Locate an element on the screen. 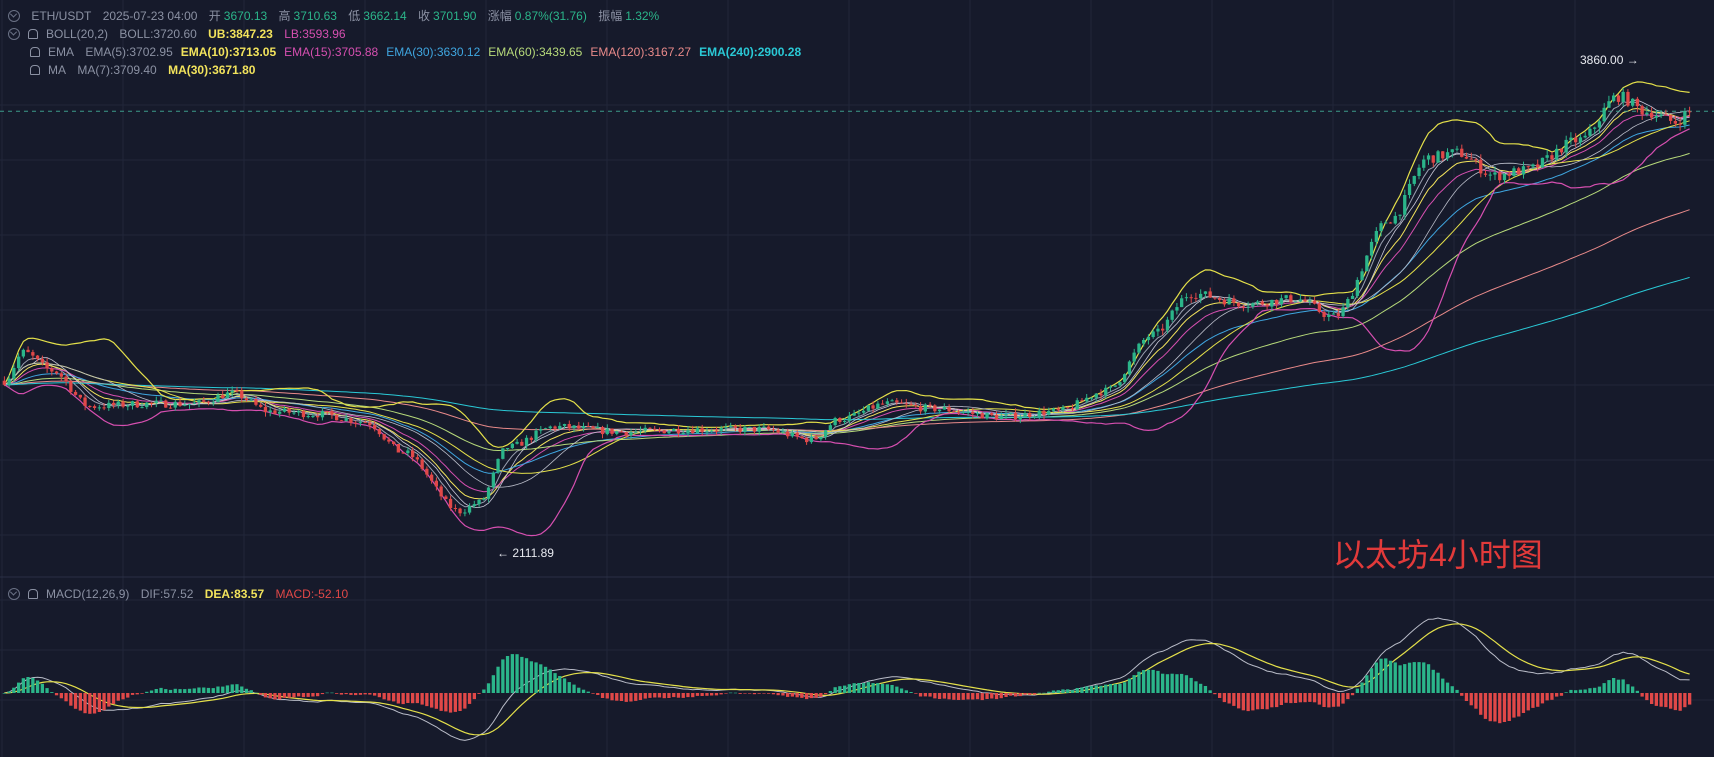  ma30-value: MA(30):3671.80 is located at coordinates (212, 70).